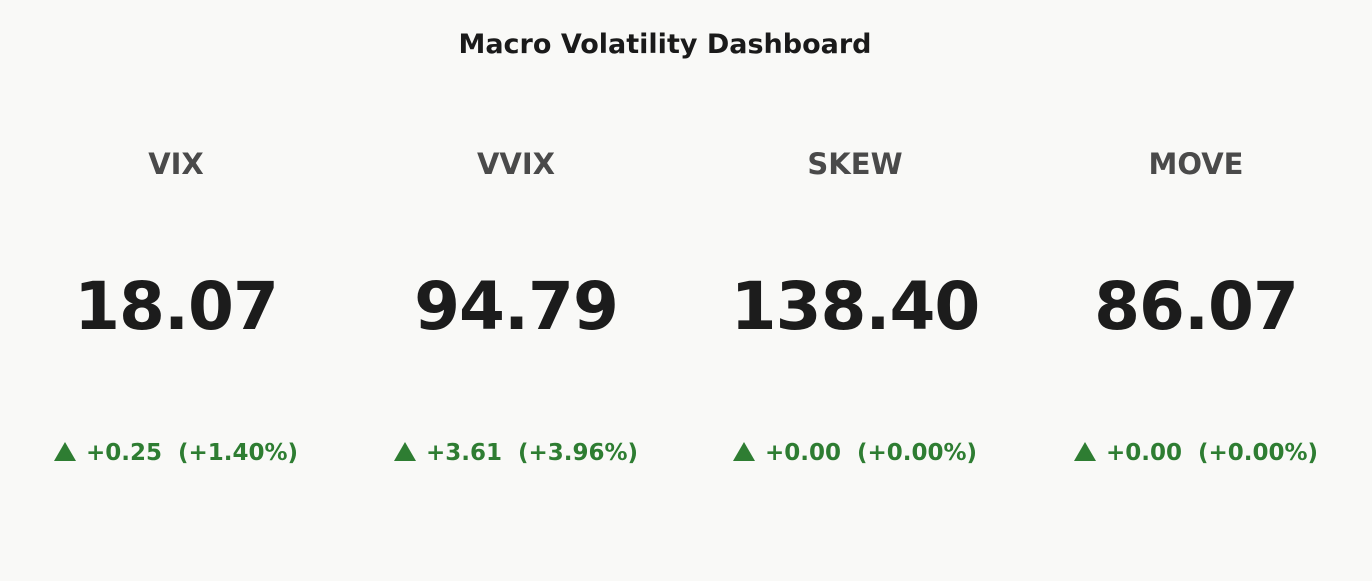 This screenshot has height=581, width=1372. I want to click on indicator-change: +3.61 (+3.96%), so click(516, 453).